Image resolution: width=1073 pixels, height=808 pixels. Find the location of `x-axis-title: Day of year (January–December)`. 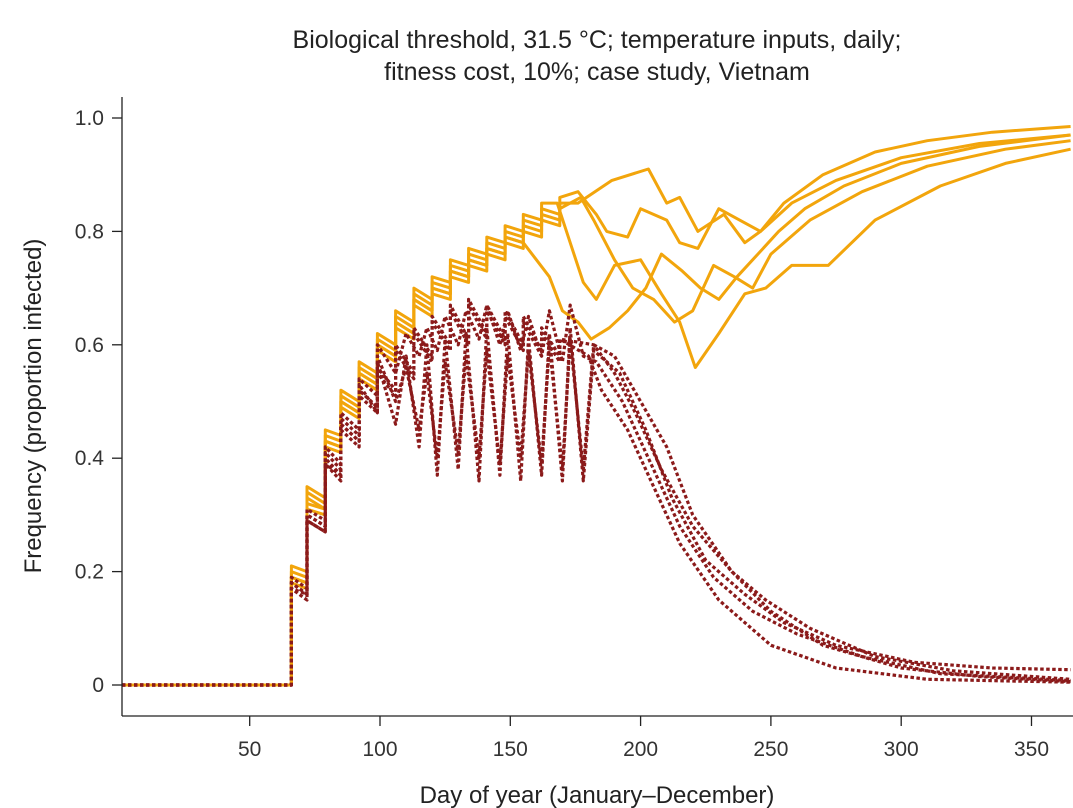

x-axis-title: Day of year (January–December) is located at coordinates (597, 795).